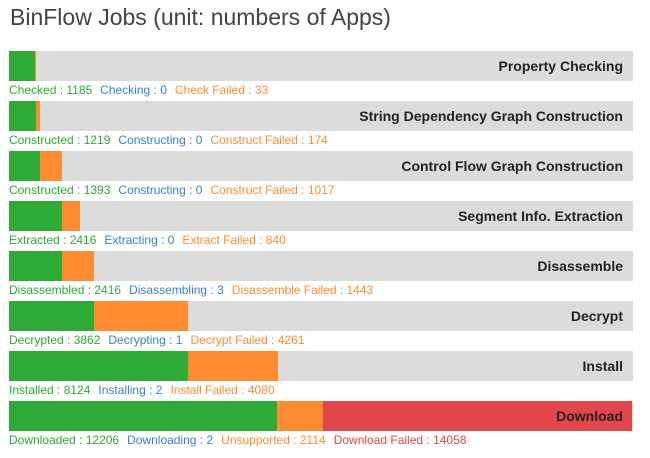 This screenshot has height=458, width=650. What do you see at coordinates (321, 316) in the screenshot?
I see `job-progress-bar: Decrypt` at bounding box center [321, 316].